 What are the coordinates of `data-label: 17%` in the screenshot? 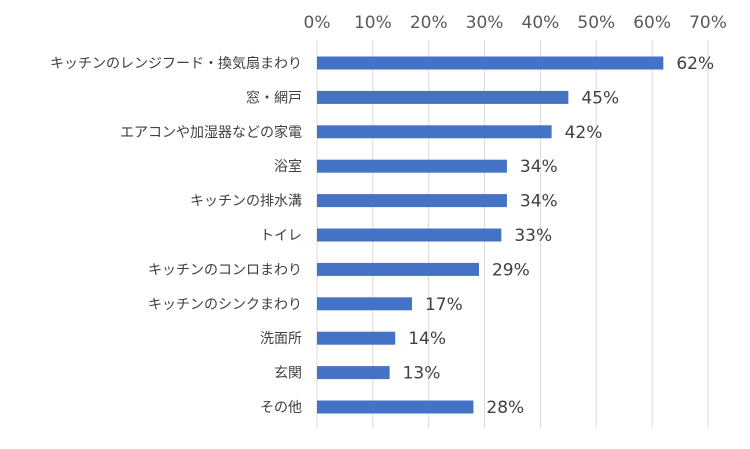 It's located at (444, 305).